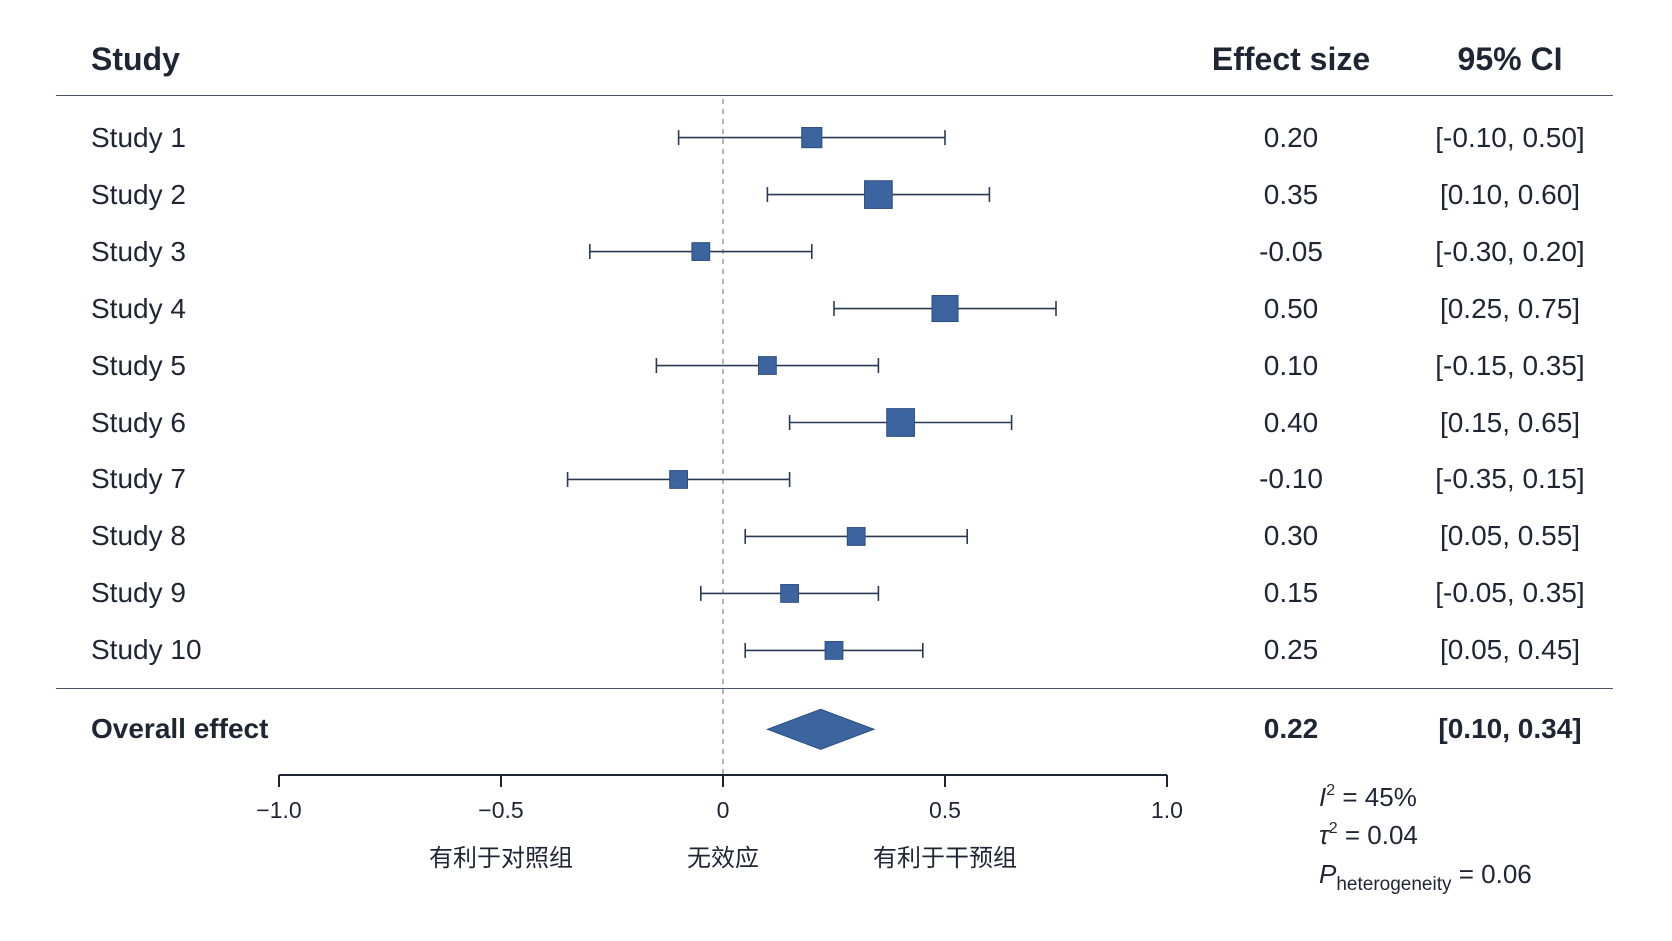 This screenshot has height=941, width=1672. What do you see at coordinates (138, 137) in the screenshot?
I see `study-label: Study 1` at bounding box center [138, 137].